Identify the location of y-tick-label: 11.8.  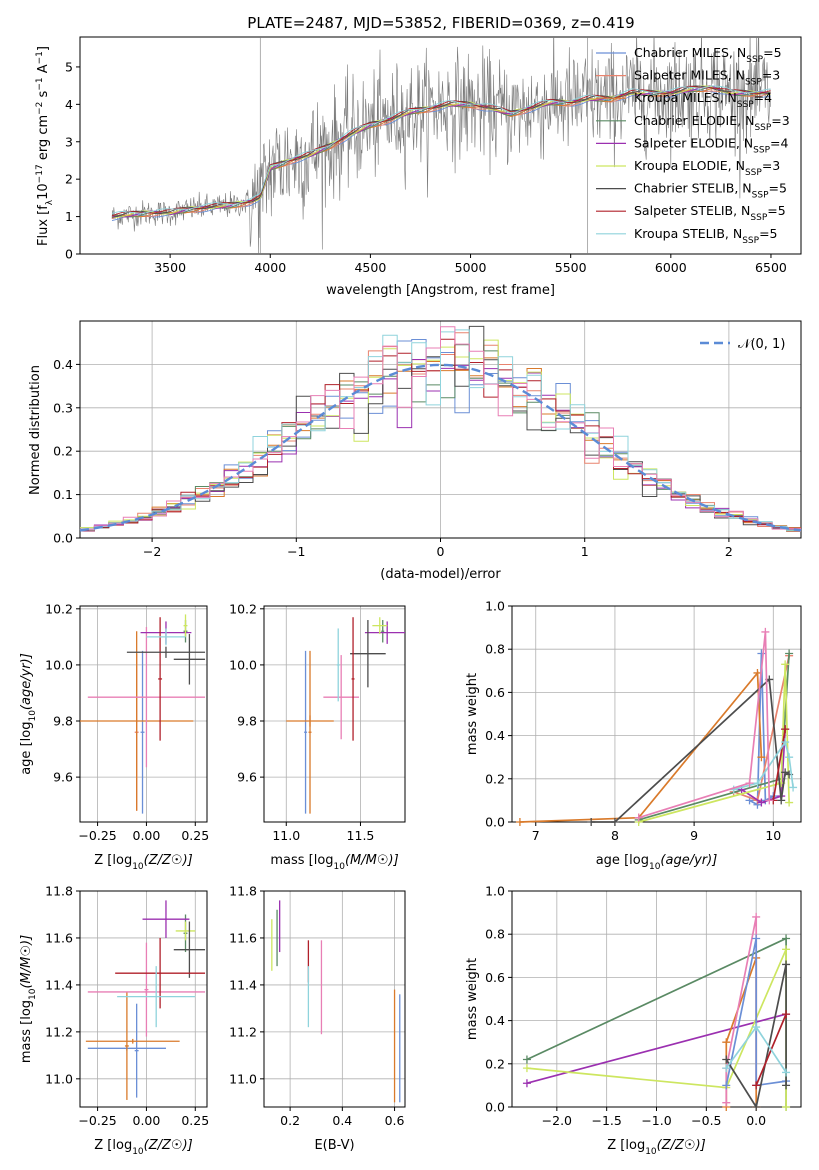
(243, 891).